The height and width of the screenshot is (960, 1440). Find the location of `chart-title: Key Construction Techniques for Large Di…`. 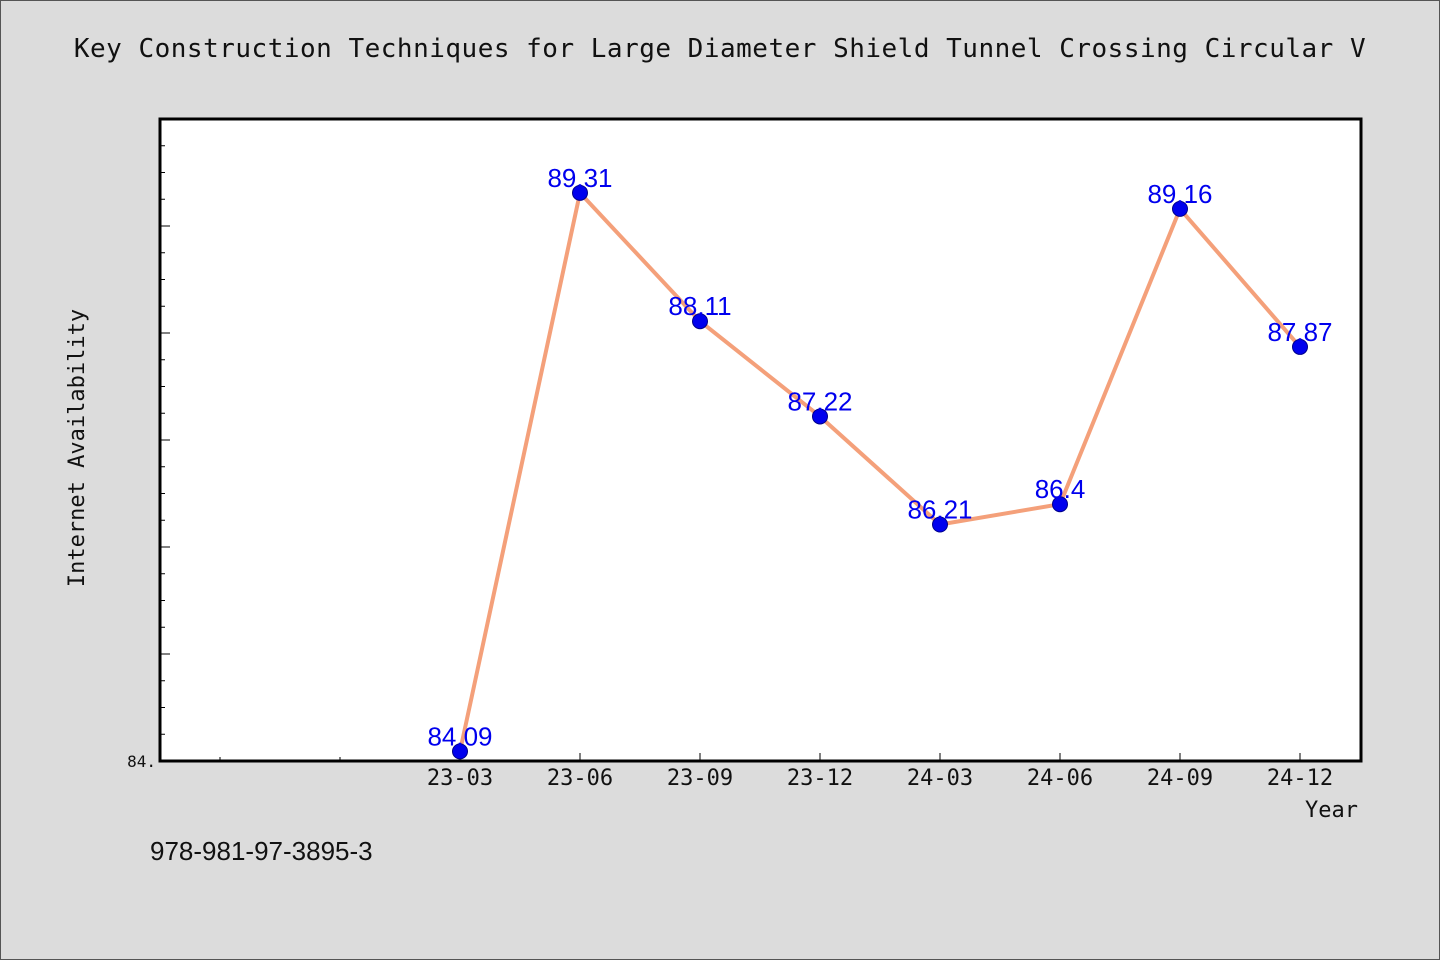

chart-title: Key Construction Techniques for Large Di… is located at coordinates (720, 49).